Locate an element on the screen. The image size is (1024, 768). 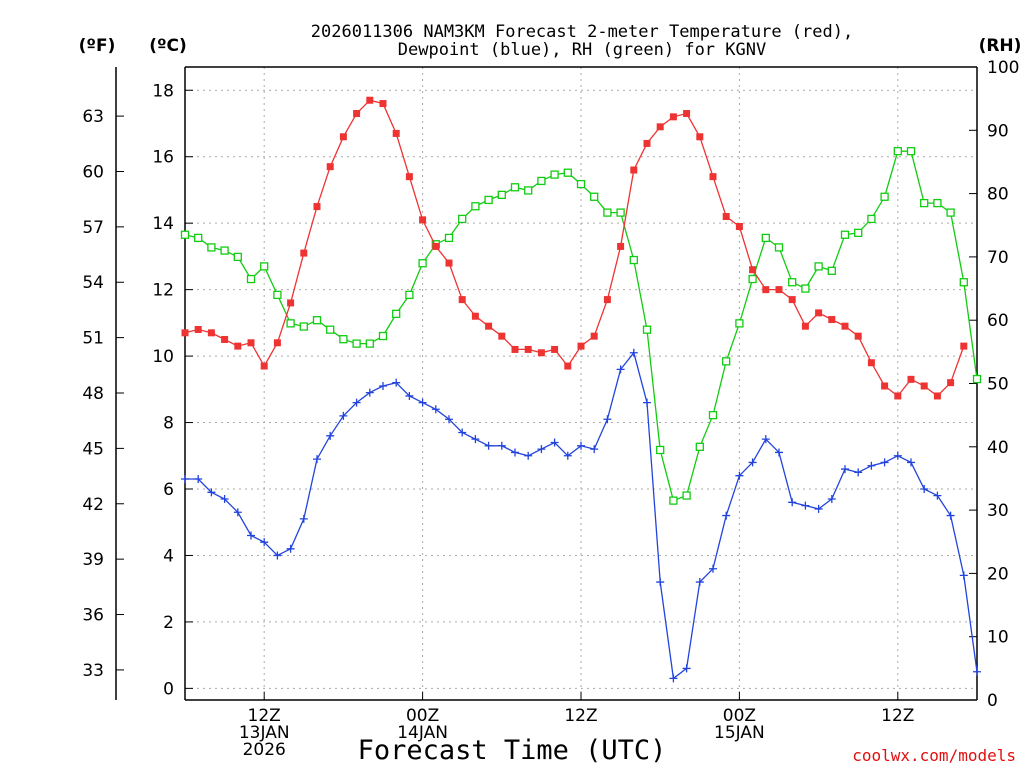
time-tick-label: 2026 is located at coordinates (264, 750).